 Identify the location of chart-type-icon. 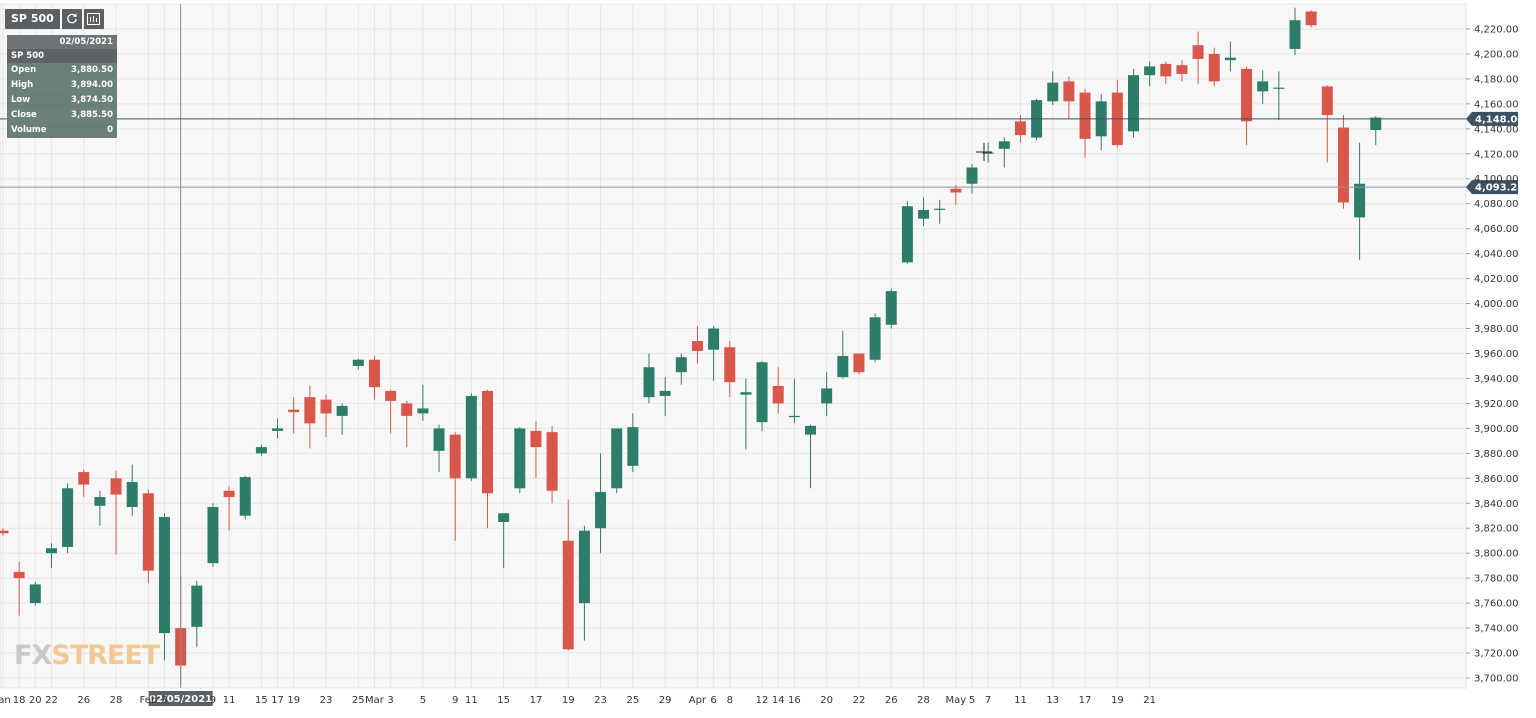
(93, 19).